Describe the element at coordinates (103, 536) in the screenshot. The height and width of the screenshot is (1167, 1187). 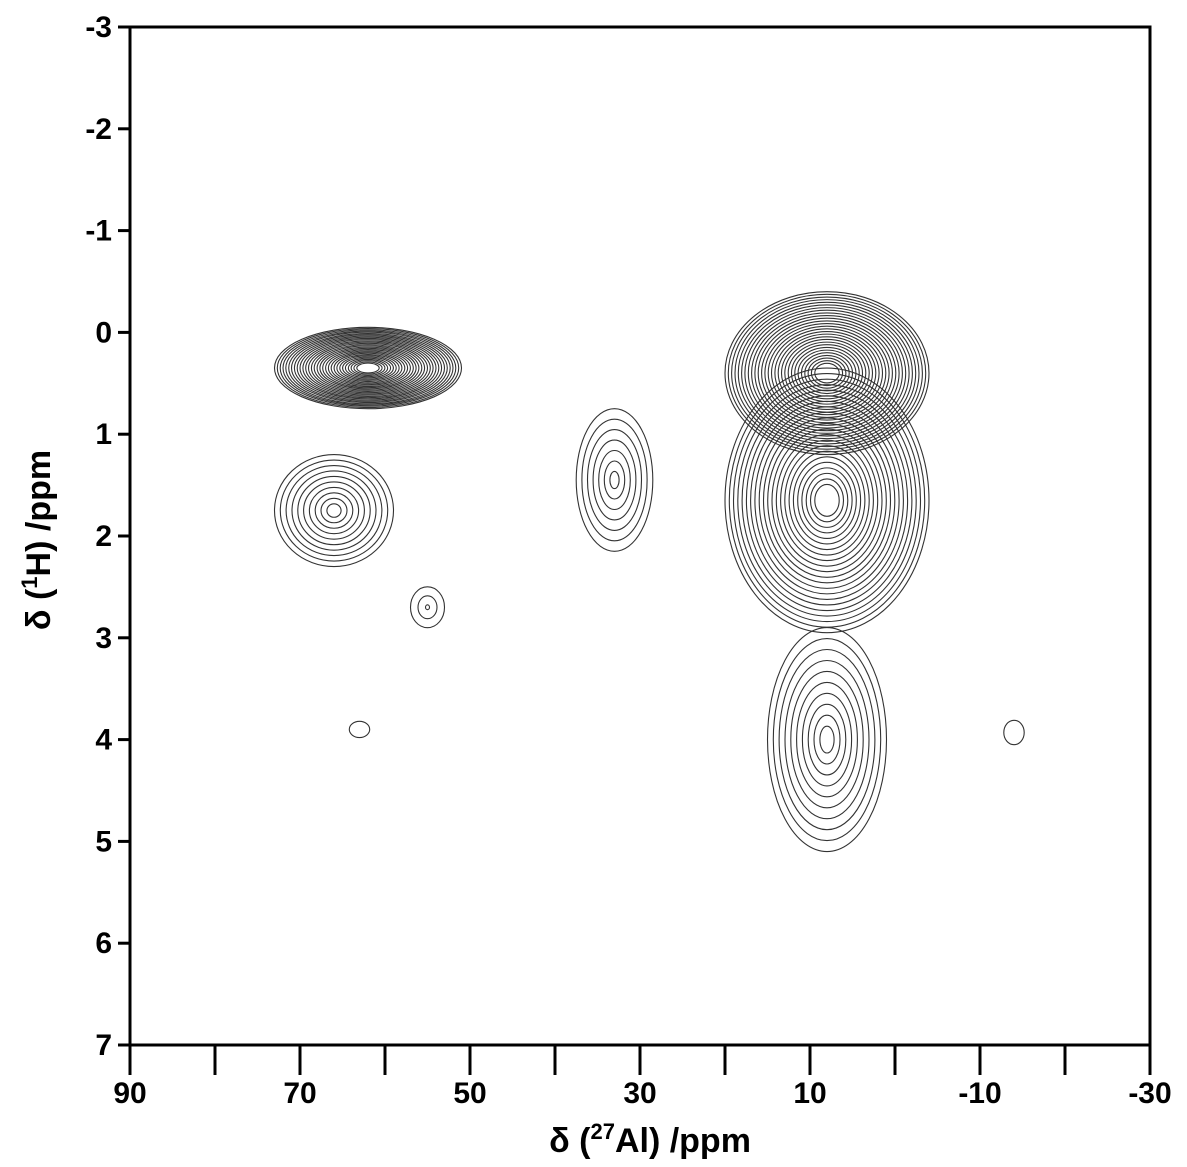
I see `y-tick-label: 2` at that location.